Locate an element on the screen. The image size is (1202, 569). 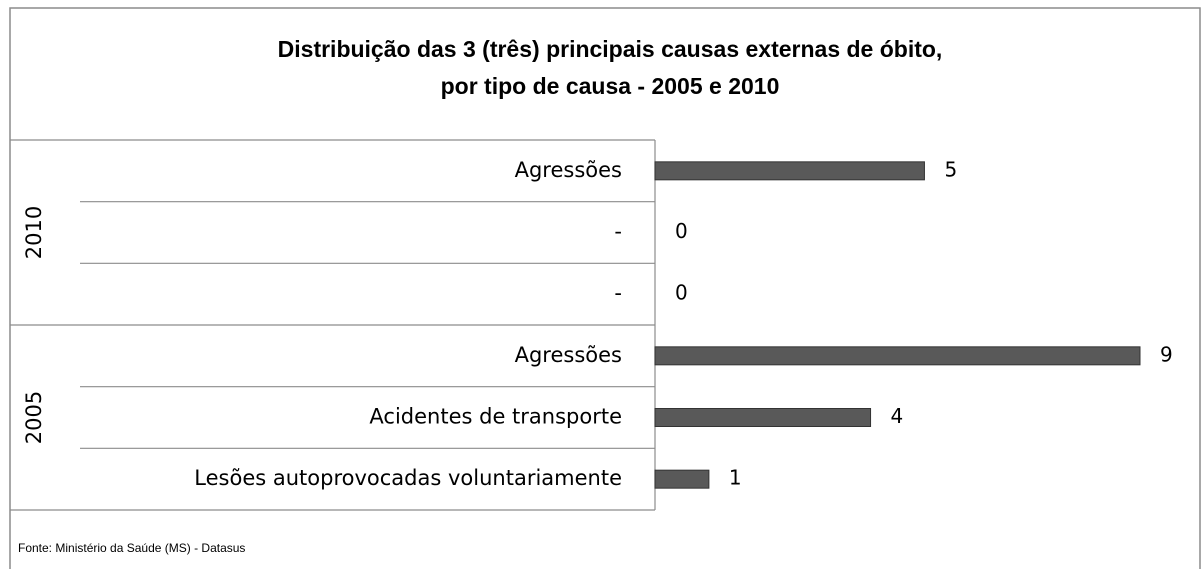
value-label: 1 is located at coordinates (735, 478).